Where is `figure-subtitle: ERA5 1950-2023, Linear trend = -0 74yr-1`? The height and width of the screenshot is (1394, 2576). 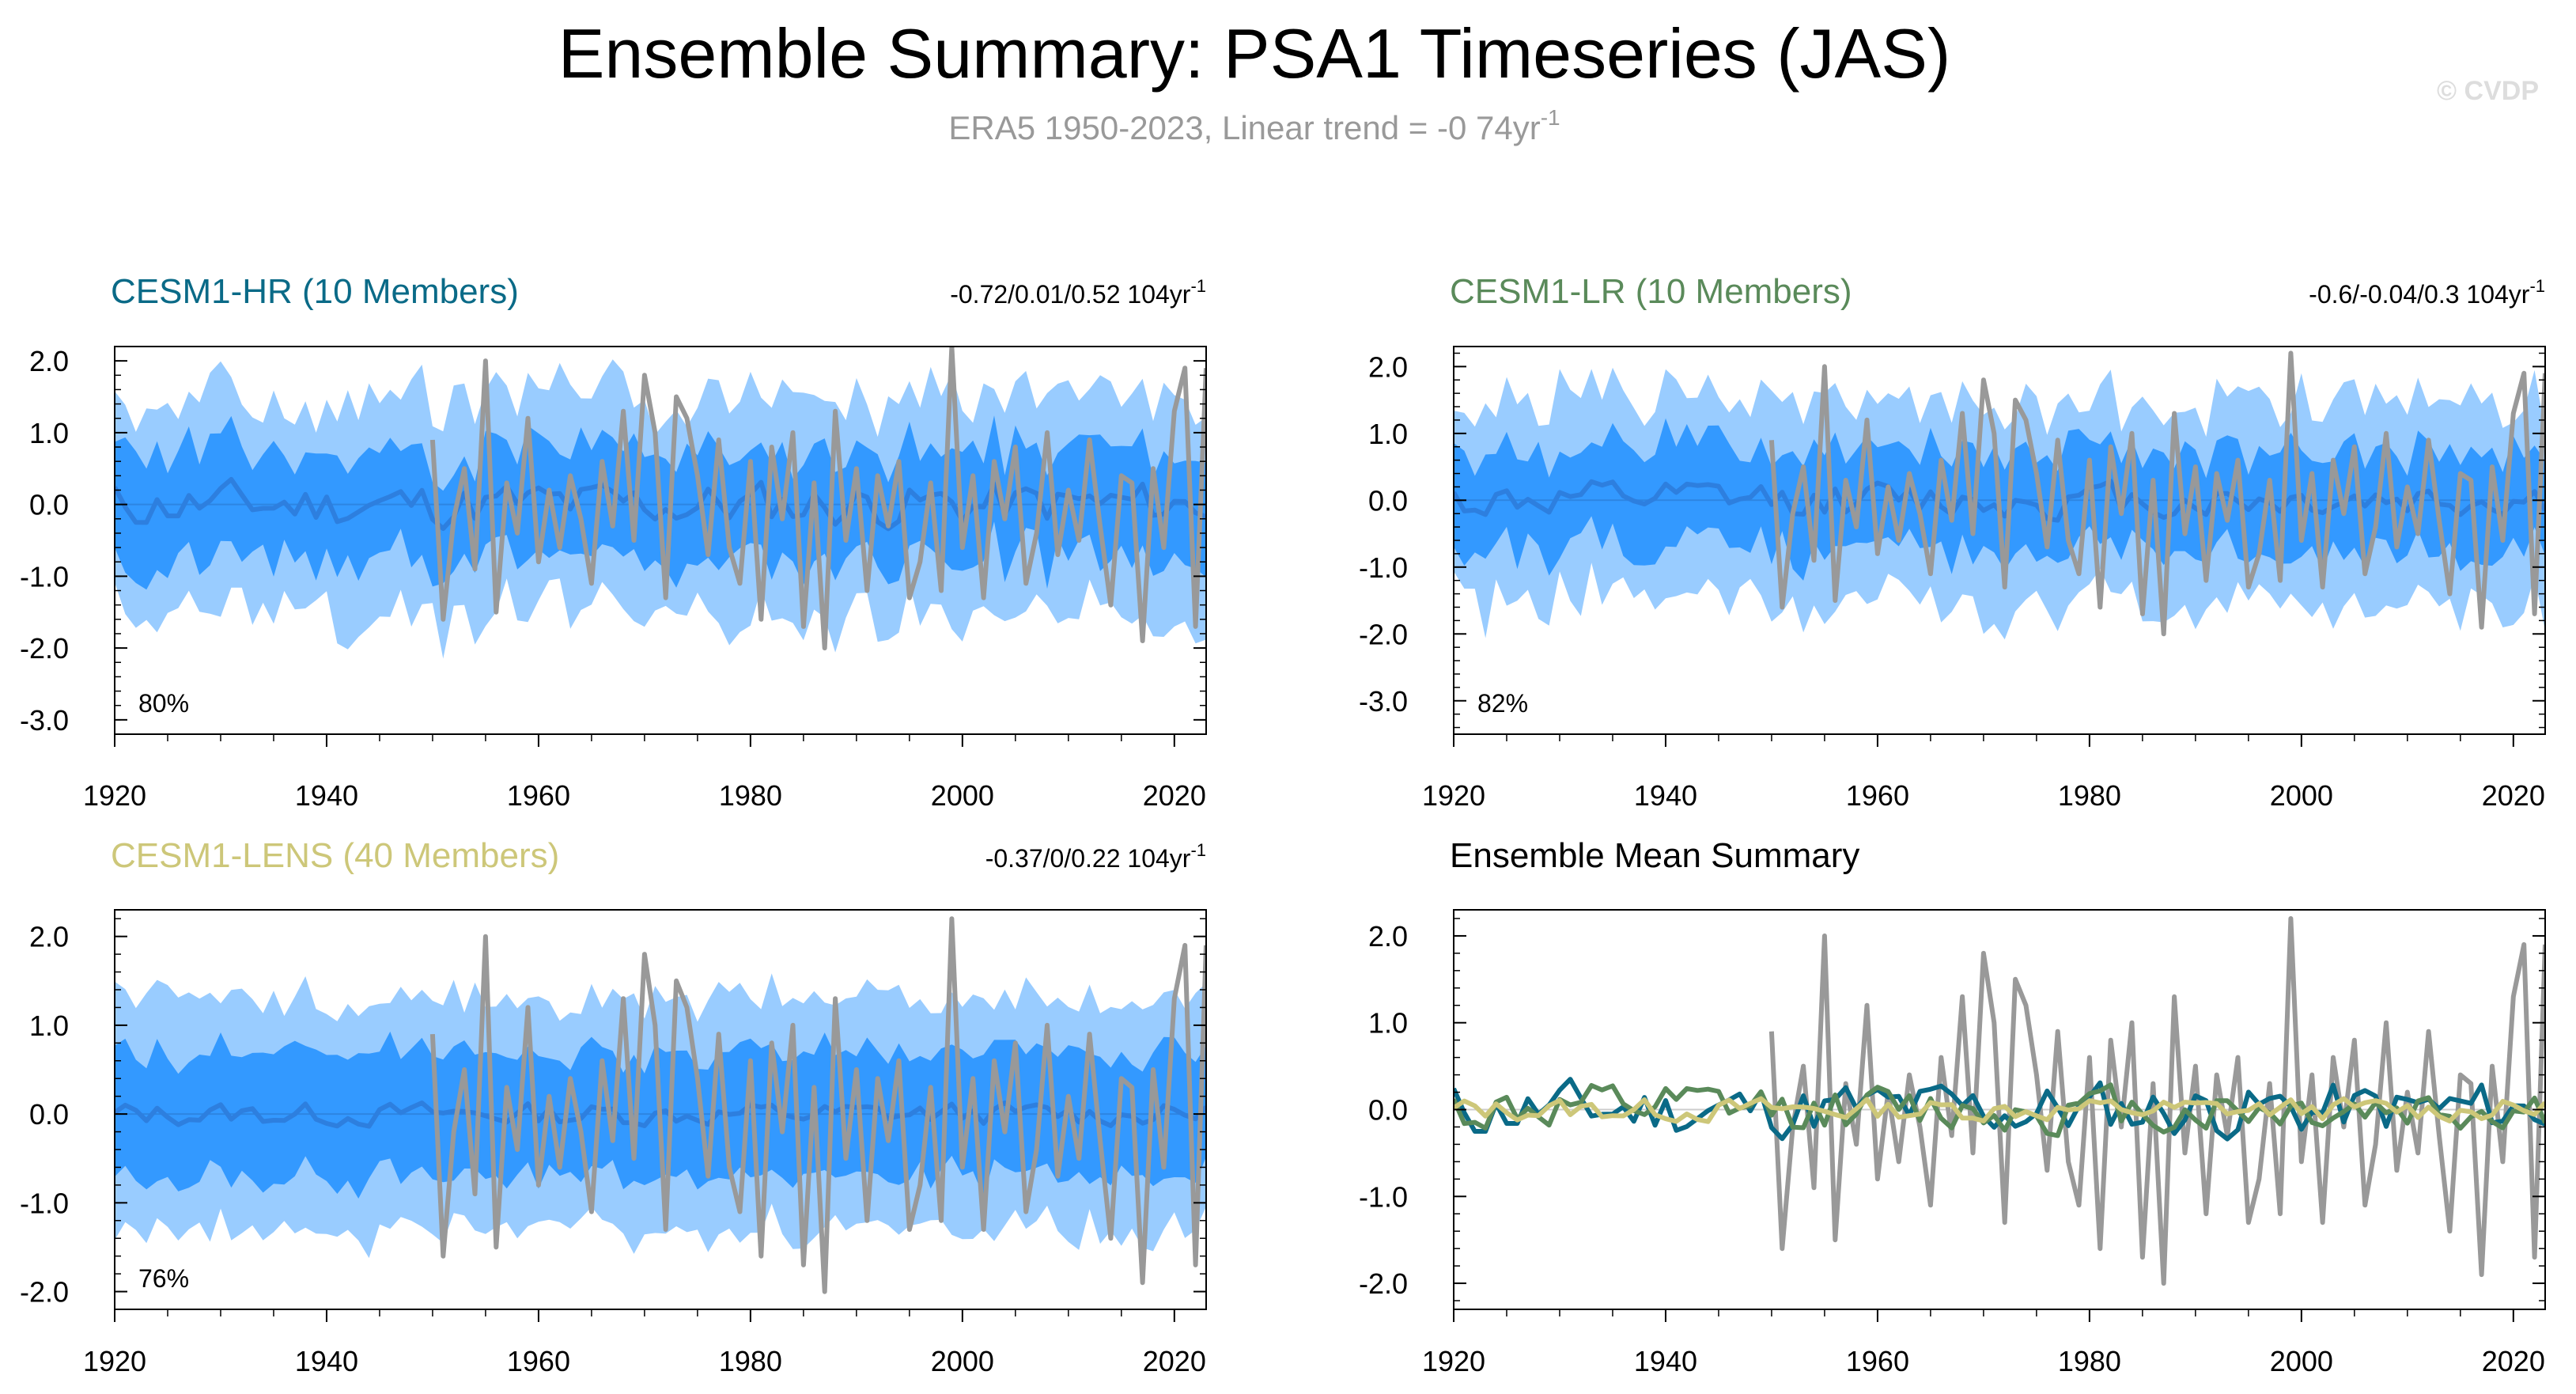 figure-subtitle: ERA5 1950-2023, Linear trend = -0 74yr-1 is located at coordinates (1254, 125).